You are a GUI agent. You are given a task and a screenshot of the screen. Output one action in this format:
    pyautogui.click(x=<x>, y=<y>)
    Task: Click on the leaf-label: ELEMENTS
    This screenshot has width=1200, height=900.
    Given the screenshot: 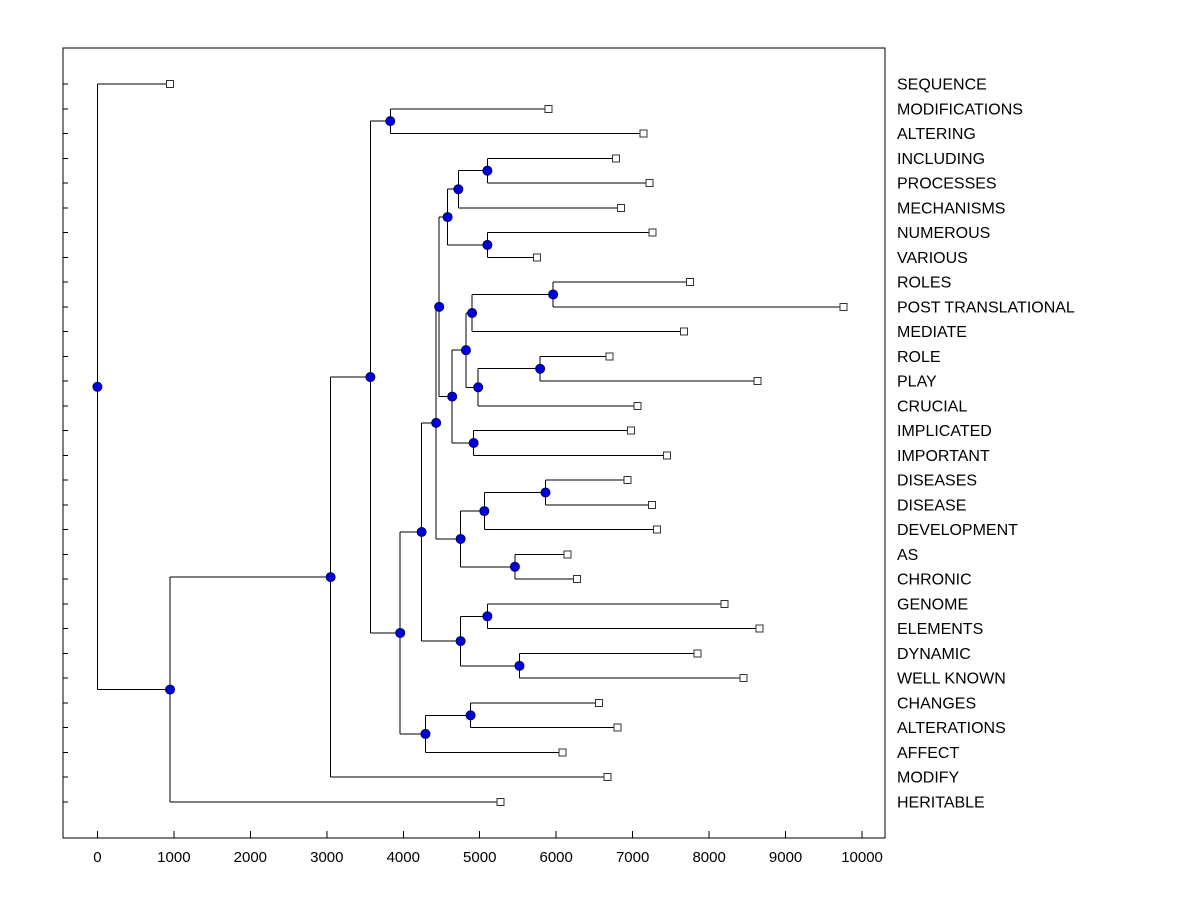 What is the action you would take?
    pyautogui.click(x=940, y=629)
    